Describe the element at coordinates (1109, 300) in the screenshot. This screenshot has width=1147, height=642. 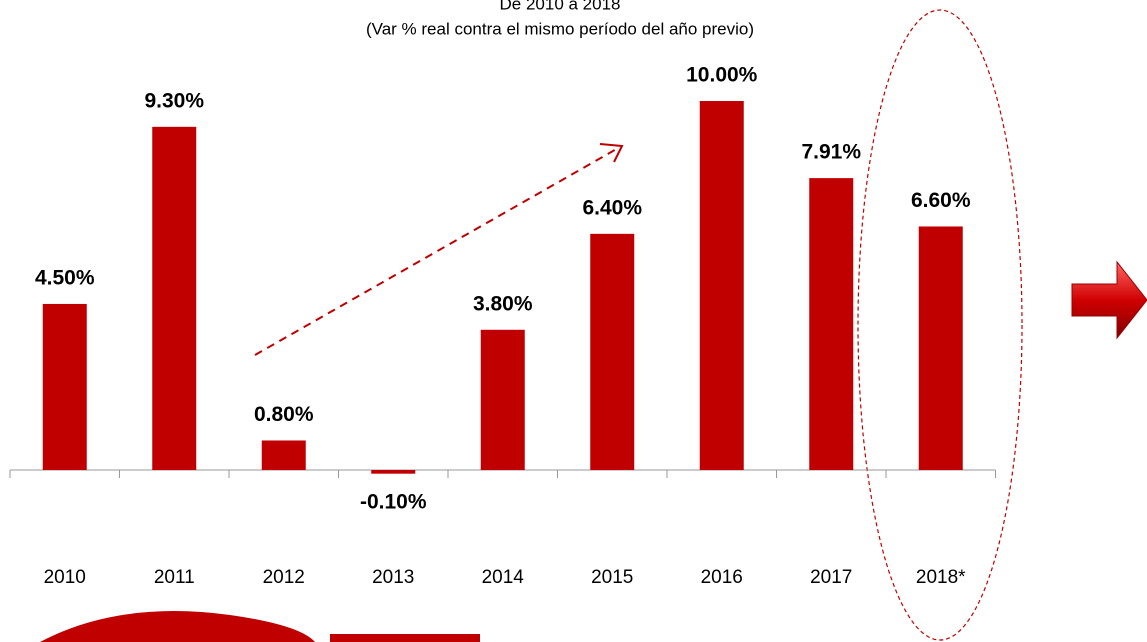
I see `side-arrow` at that location.